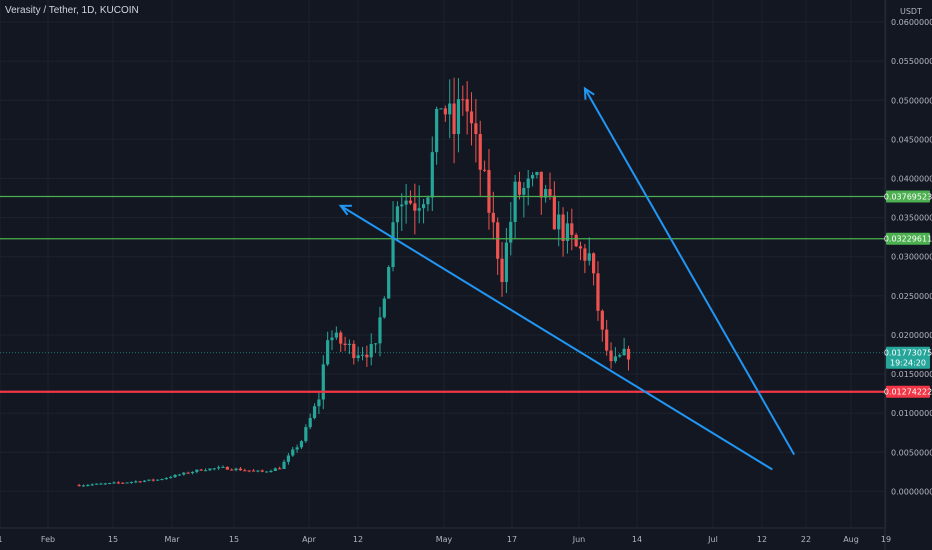 The height and width of the screenshot is (550, 932). I want to click on time-tick-label: 19, so click(886, 539).